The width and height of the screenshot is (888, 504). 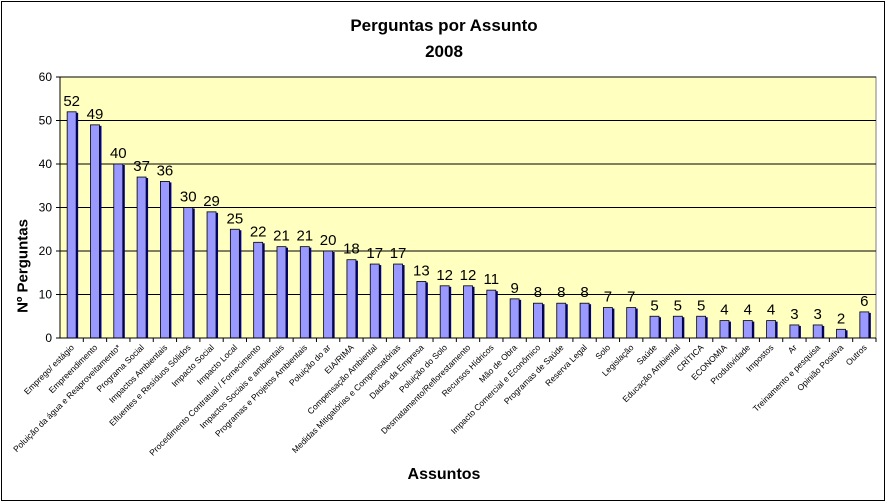 I want to click on x-tick-label: Medidas Mitigatórias e Compensatórias, so click(x=346, y=398).